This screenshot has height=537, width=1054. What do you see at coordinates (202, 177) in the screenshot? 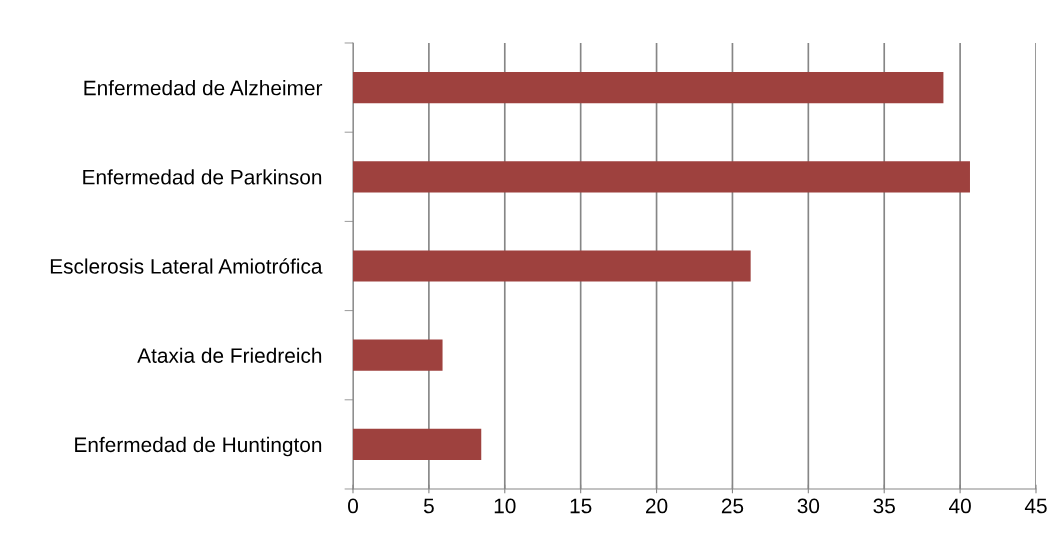
I see `y-tick-label: Enfermedad de Parkinson` at bounding box center [202, 177].